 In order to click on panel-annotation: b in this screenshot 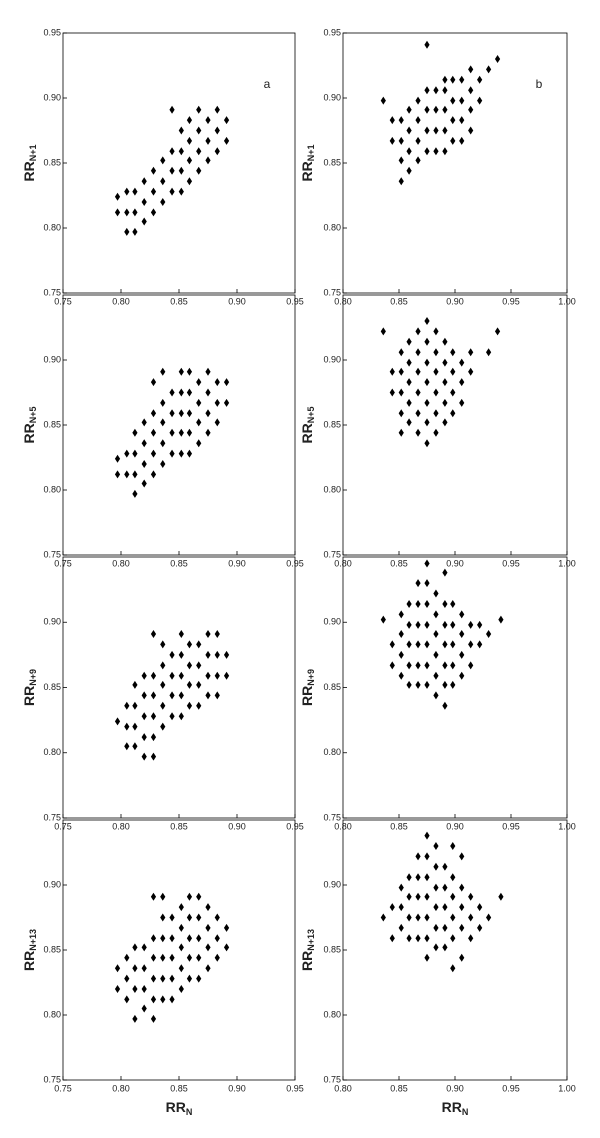, I will do `click(539, 84)`.